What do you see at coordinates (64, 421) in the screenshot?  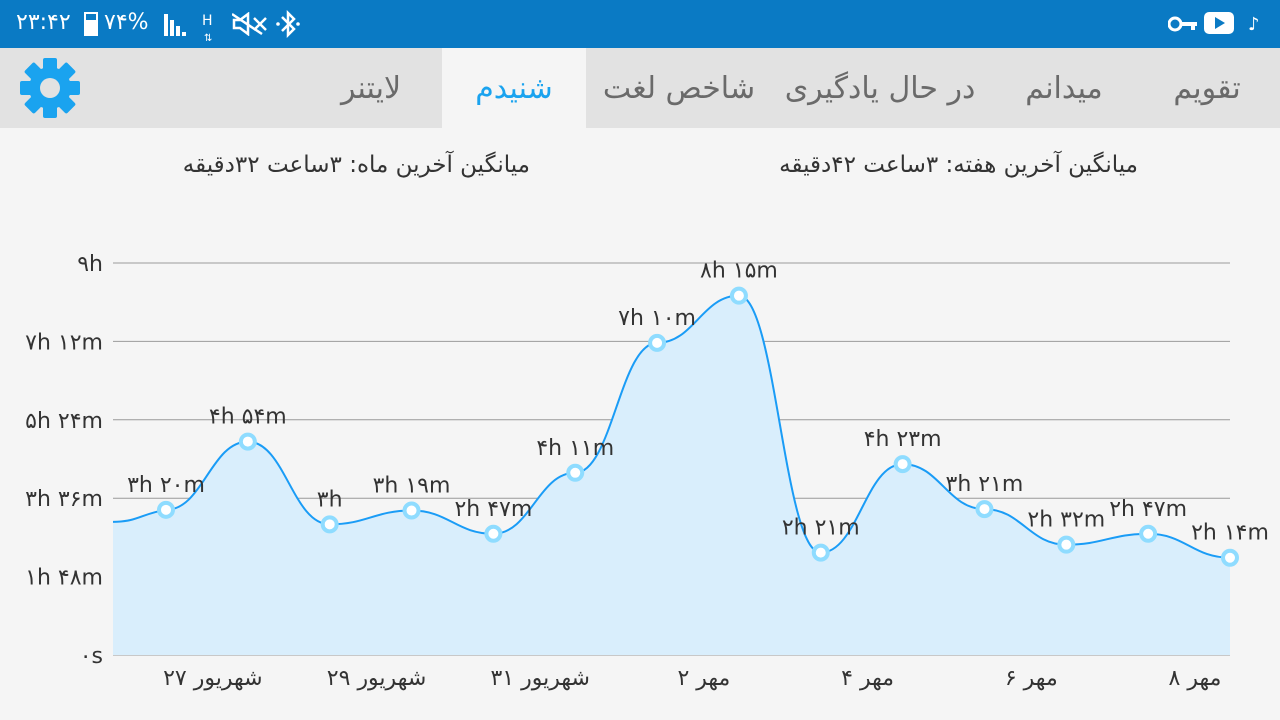 I see `y-tick-label: ۵h ۲۴m` at bounding box center [64, 421].